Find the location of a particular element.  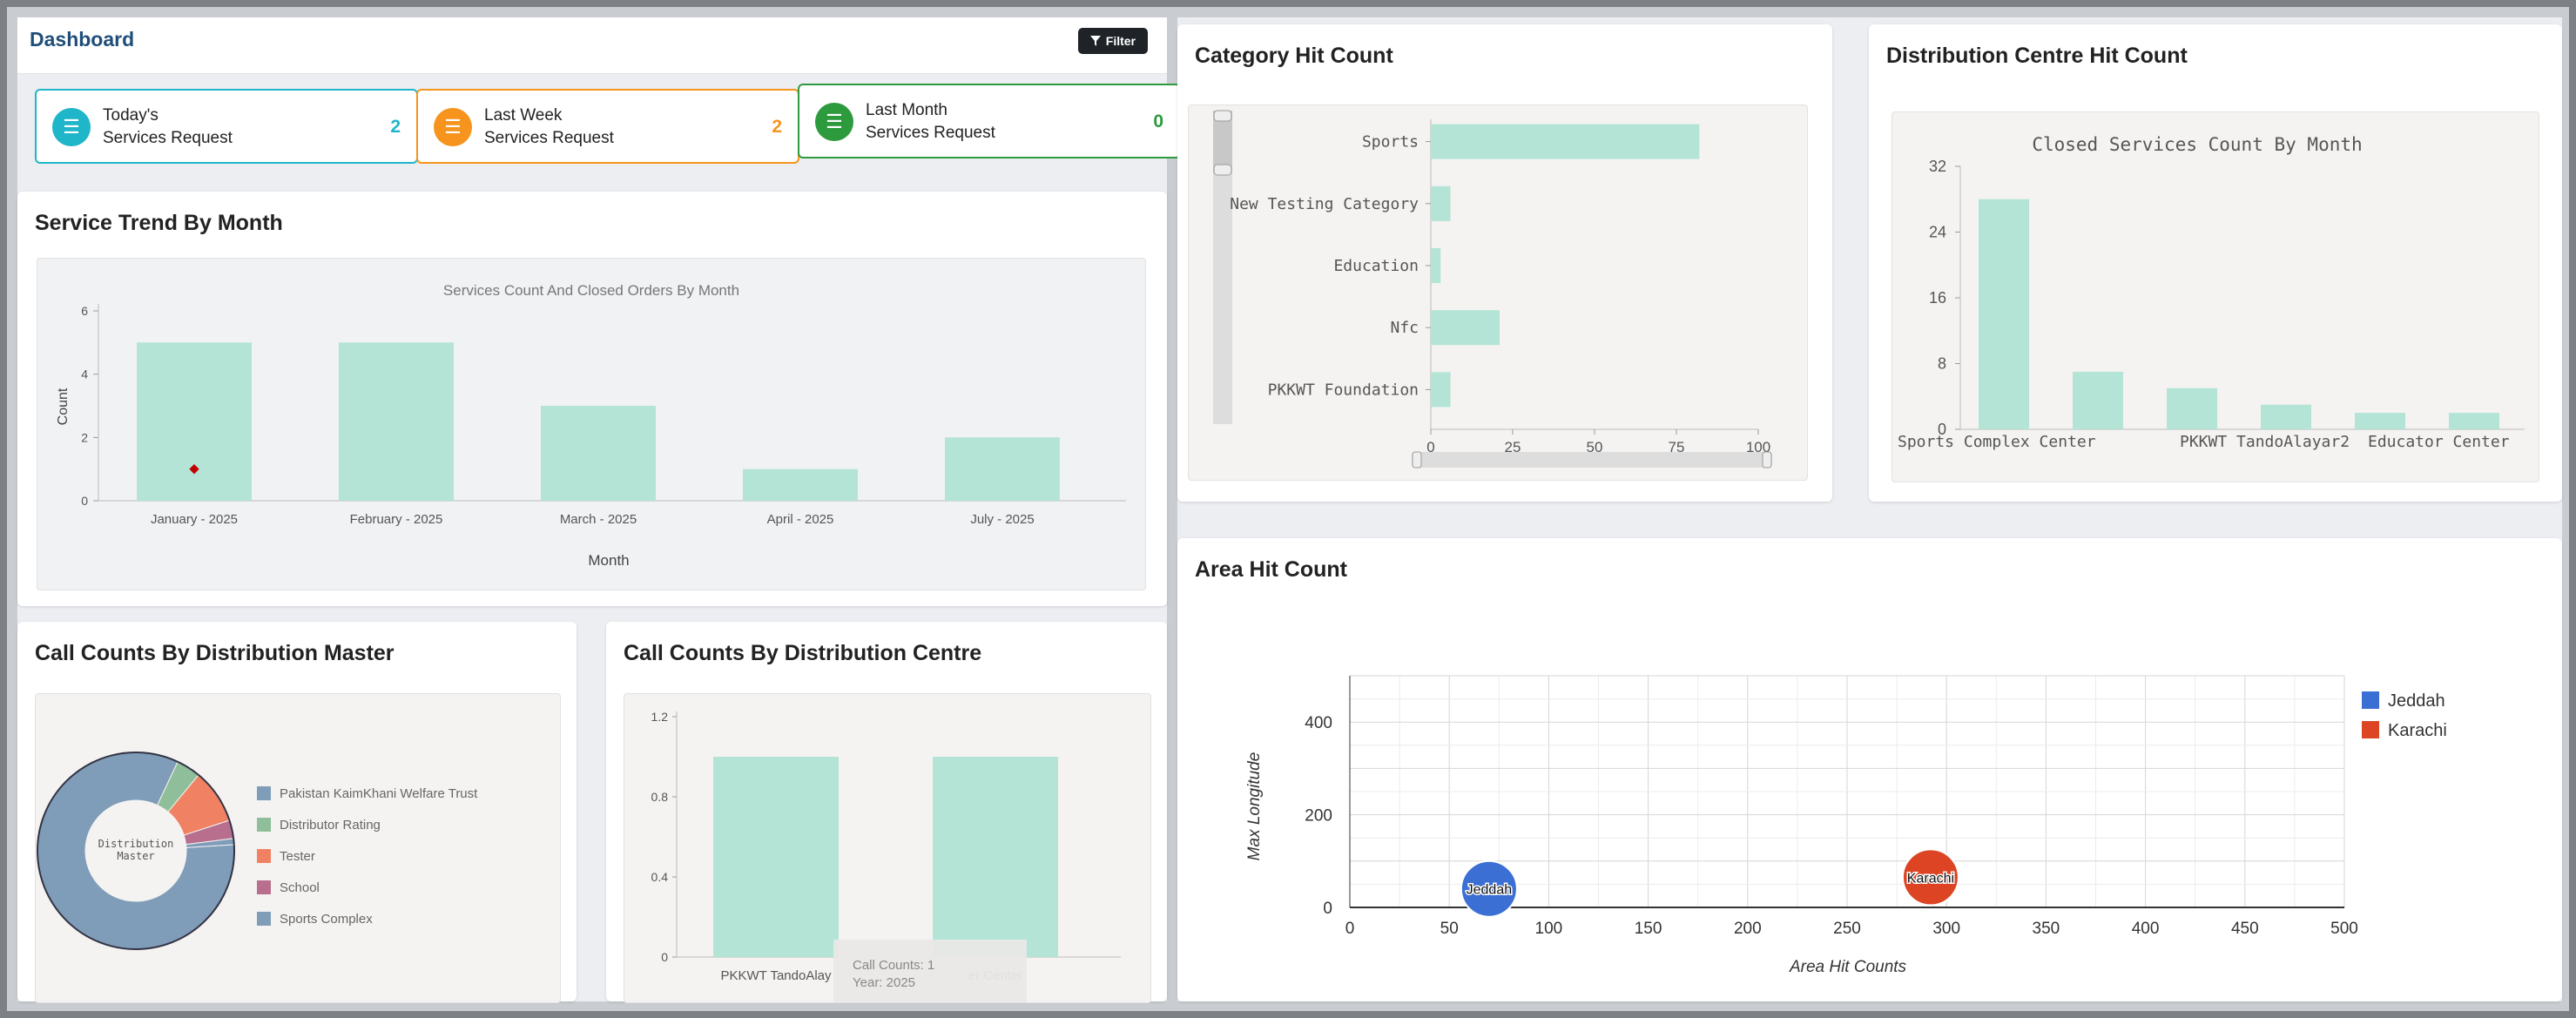

y-tick-label: 1.2 is located at coordinates (660, 717).